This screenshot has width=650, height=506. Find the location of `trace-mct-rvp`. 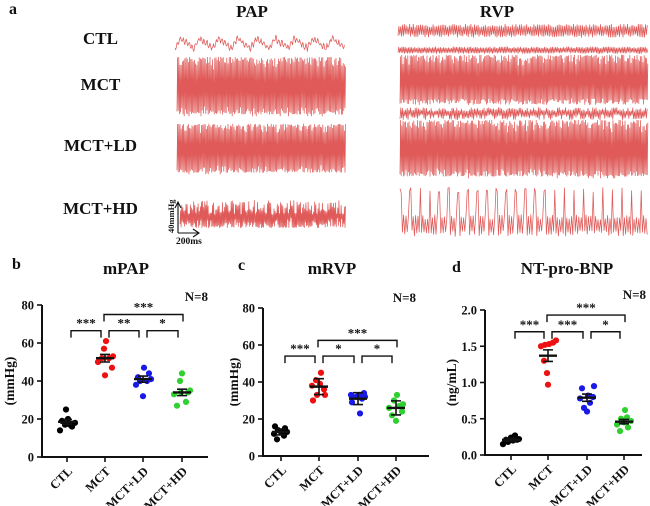

trace-mct-rvp is located at coordinates (524, 87).